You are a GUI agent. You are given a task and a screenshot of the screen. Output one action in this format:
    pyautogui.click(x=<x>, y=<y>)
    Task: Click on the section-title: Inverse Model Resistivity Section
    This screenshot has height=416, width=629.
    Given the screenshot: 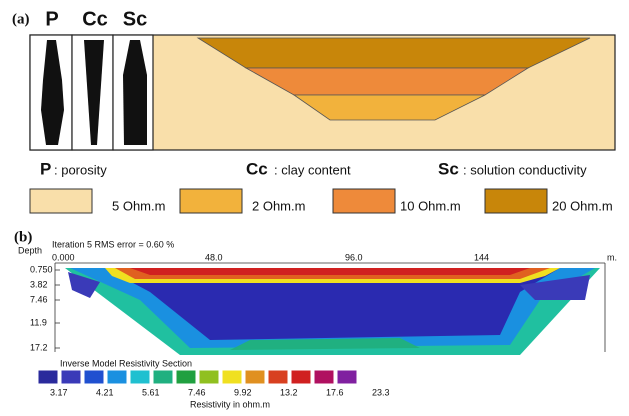 What is the action you would take?
    pyautogui.click(x=126, y=363)
    